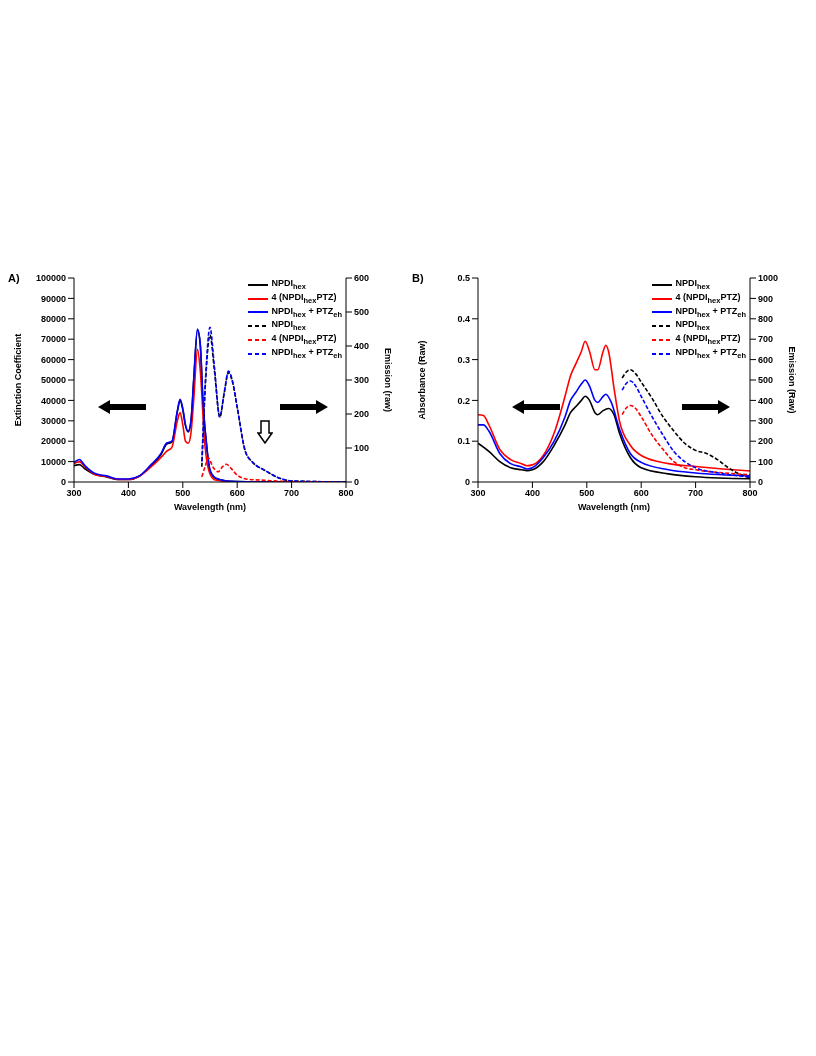  I want to click on y2-axis-title: Emission (Raw), so click(791, 380).